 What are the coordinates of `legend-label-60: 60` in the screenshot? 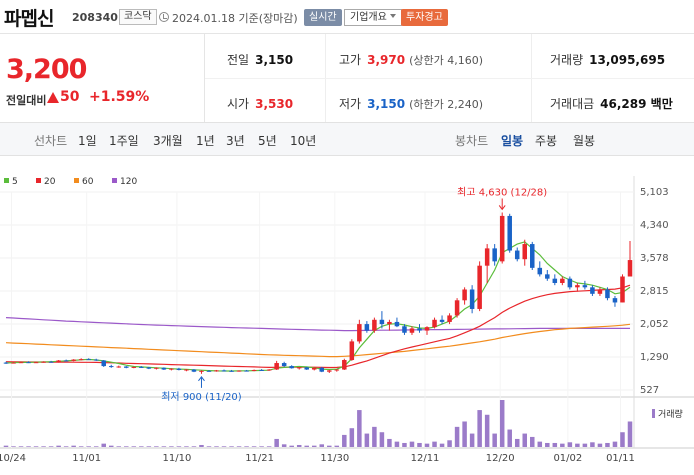 It's located at (88, 182).